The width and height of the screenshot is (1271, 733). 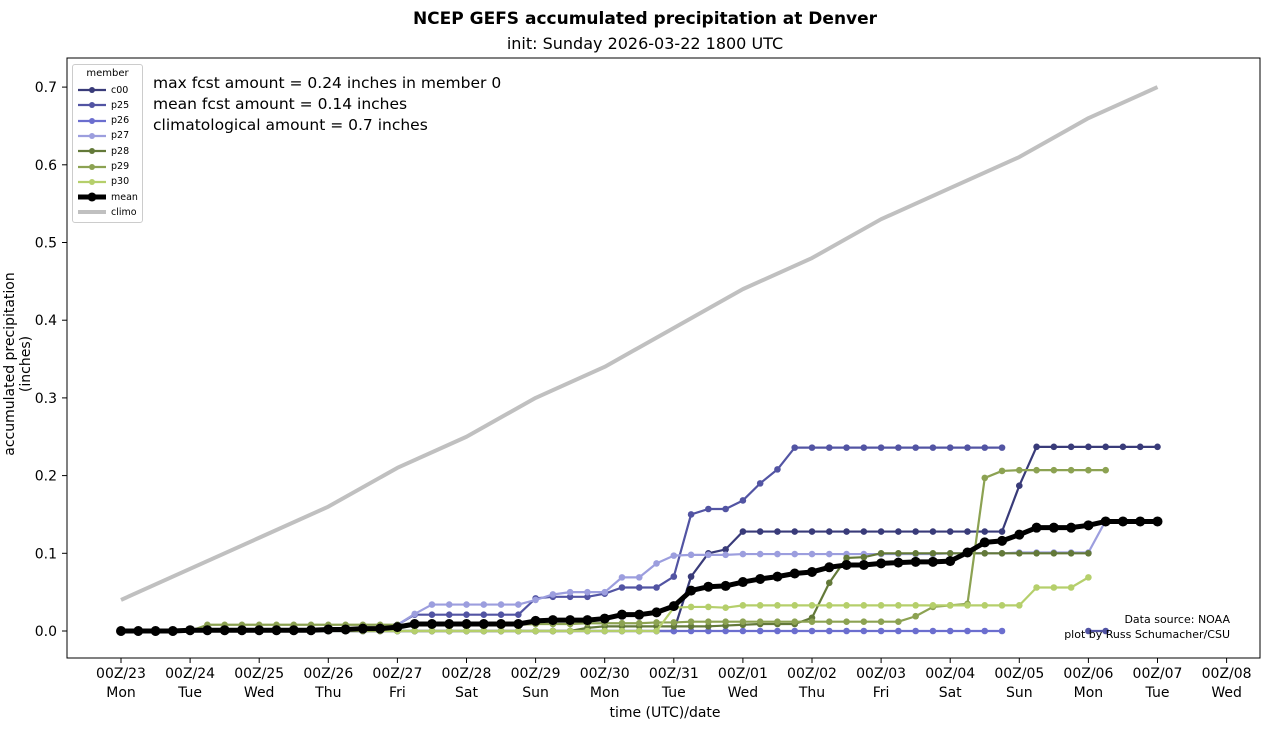 What do you see at coordinates (46, 554) in the screenshot?
I see `y-tick-label: 0.1` at bounding box center [46, 554].